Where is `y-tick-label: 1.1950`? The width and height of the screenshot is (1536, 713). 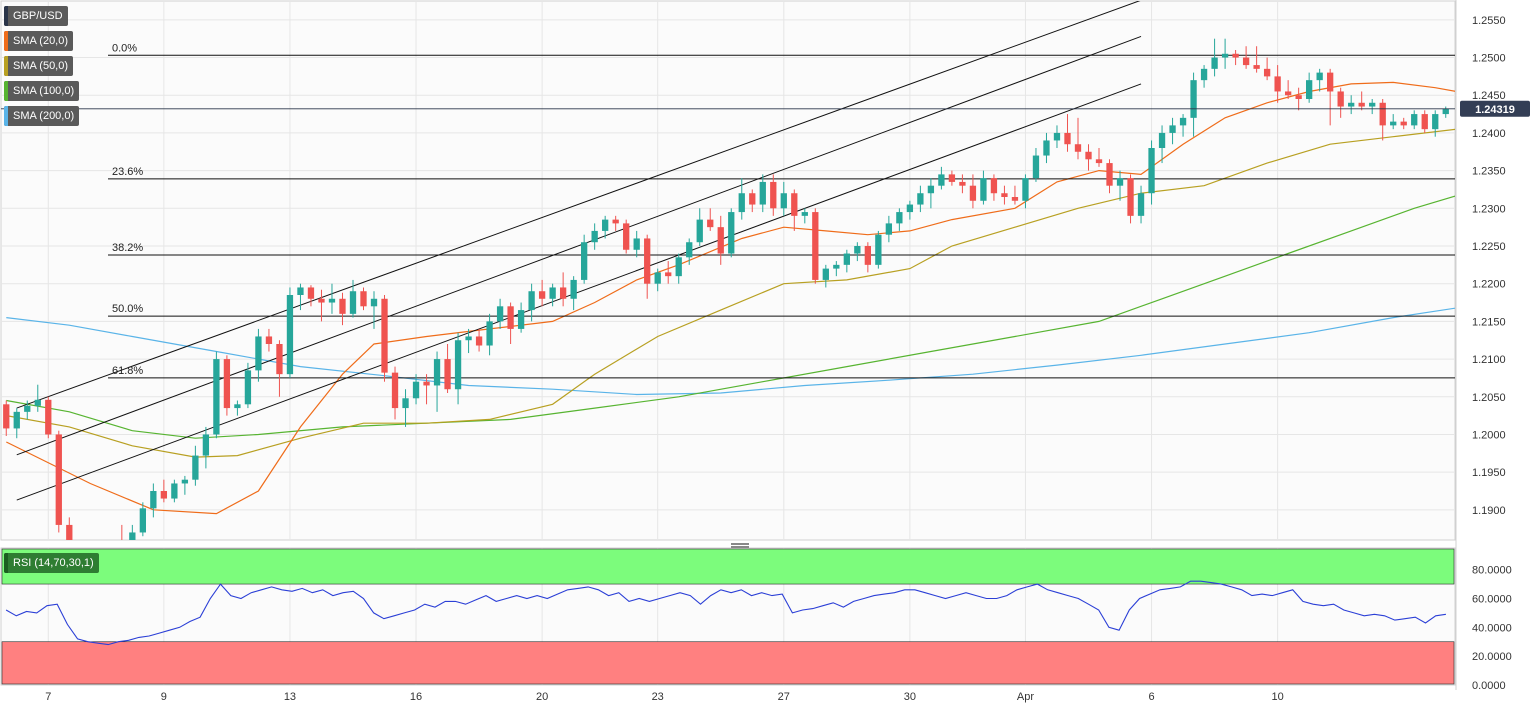 y-tick-label: 1.1950 is located at coordinates (1489, 473).